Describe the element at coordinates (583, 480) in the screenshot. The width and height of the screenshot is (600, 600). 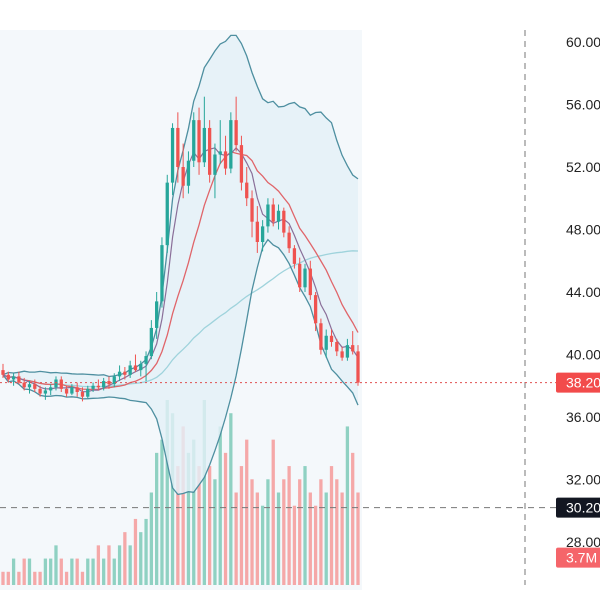
I see `y-tick-label: 32.00` at that location.